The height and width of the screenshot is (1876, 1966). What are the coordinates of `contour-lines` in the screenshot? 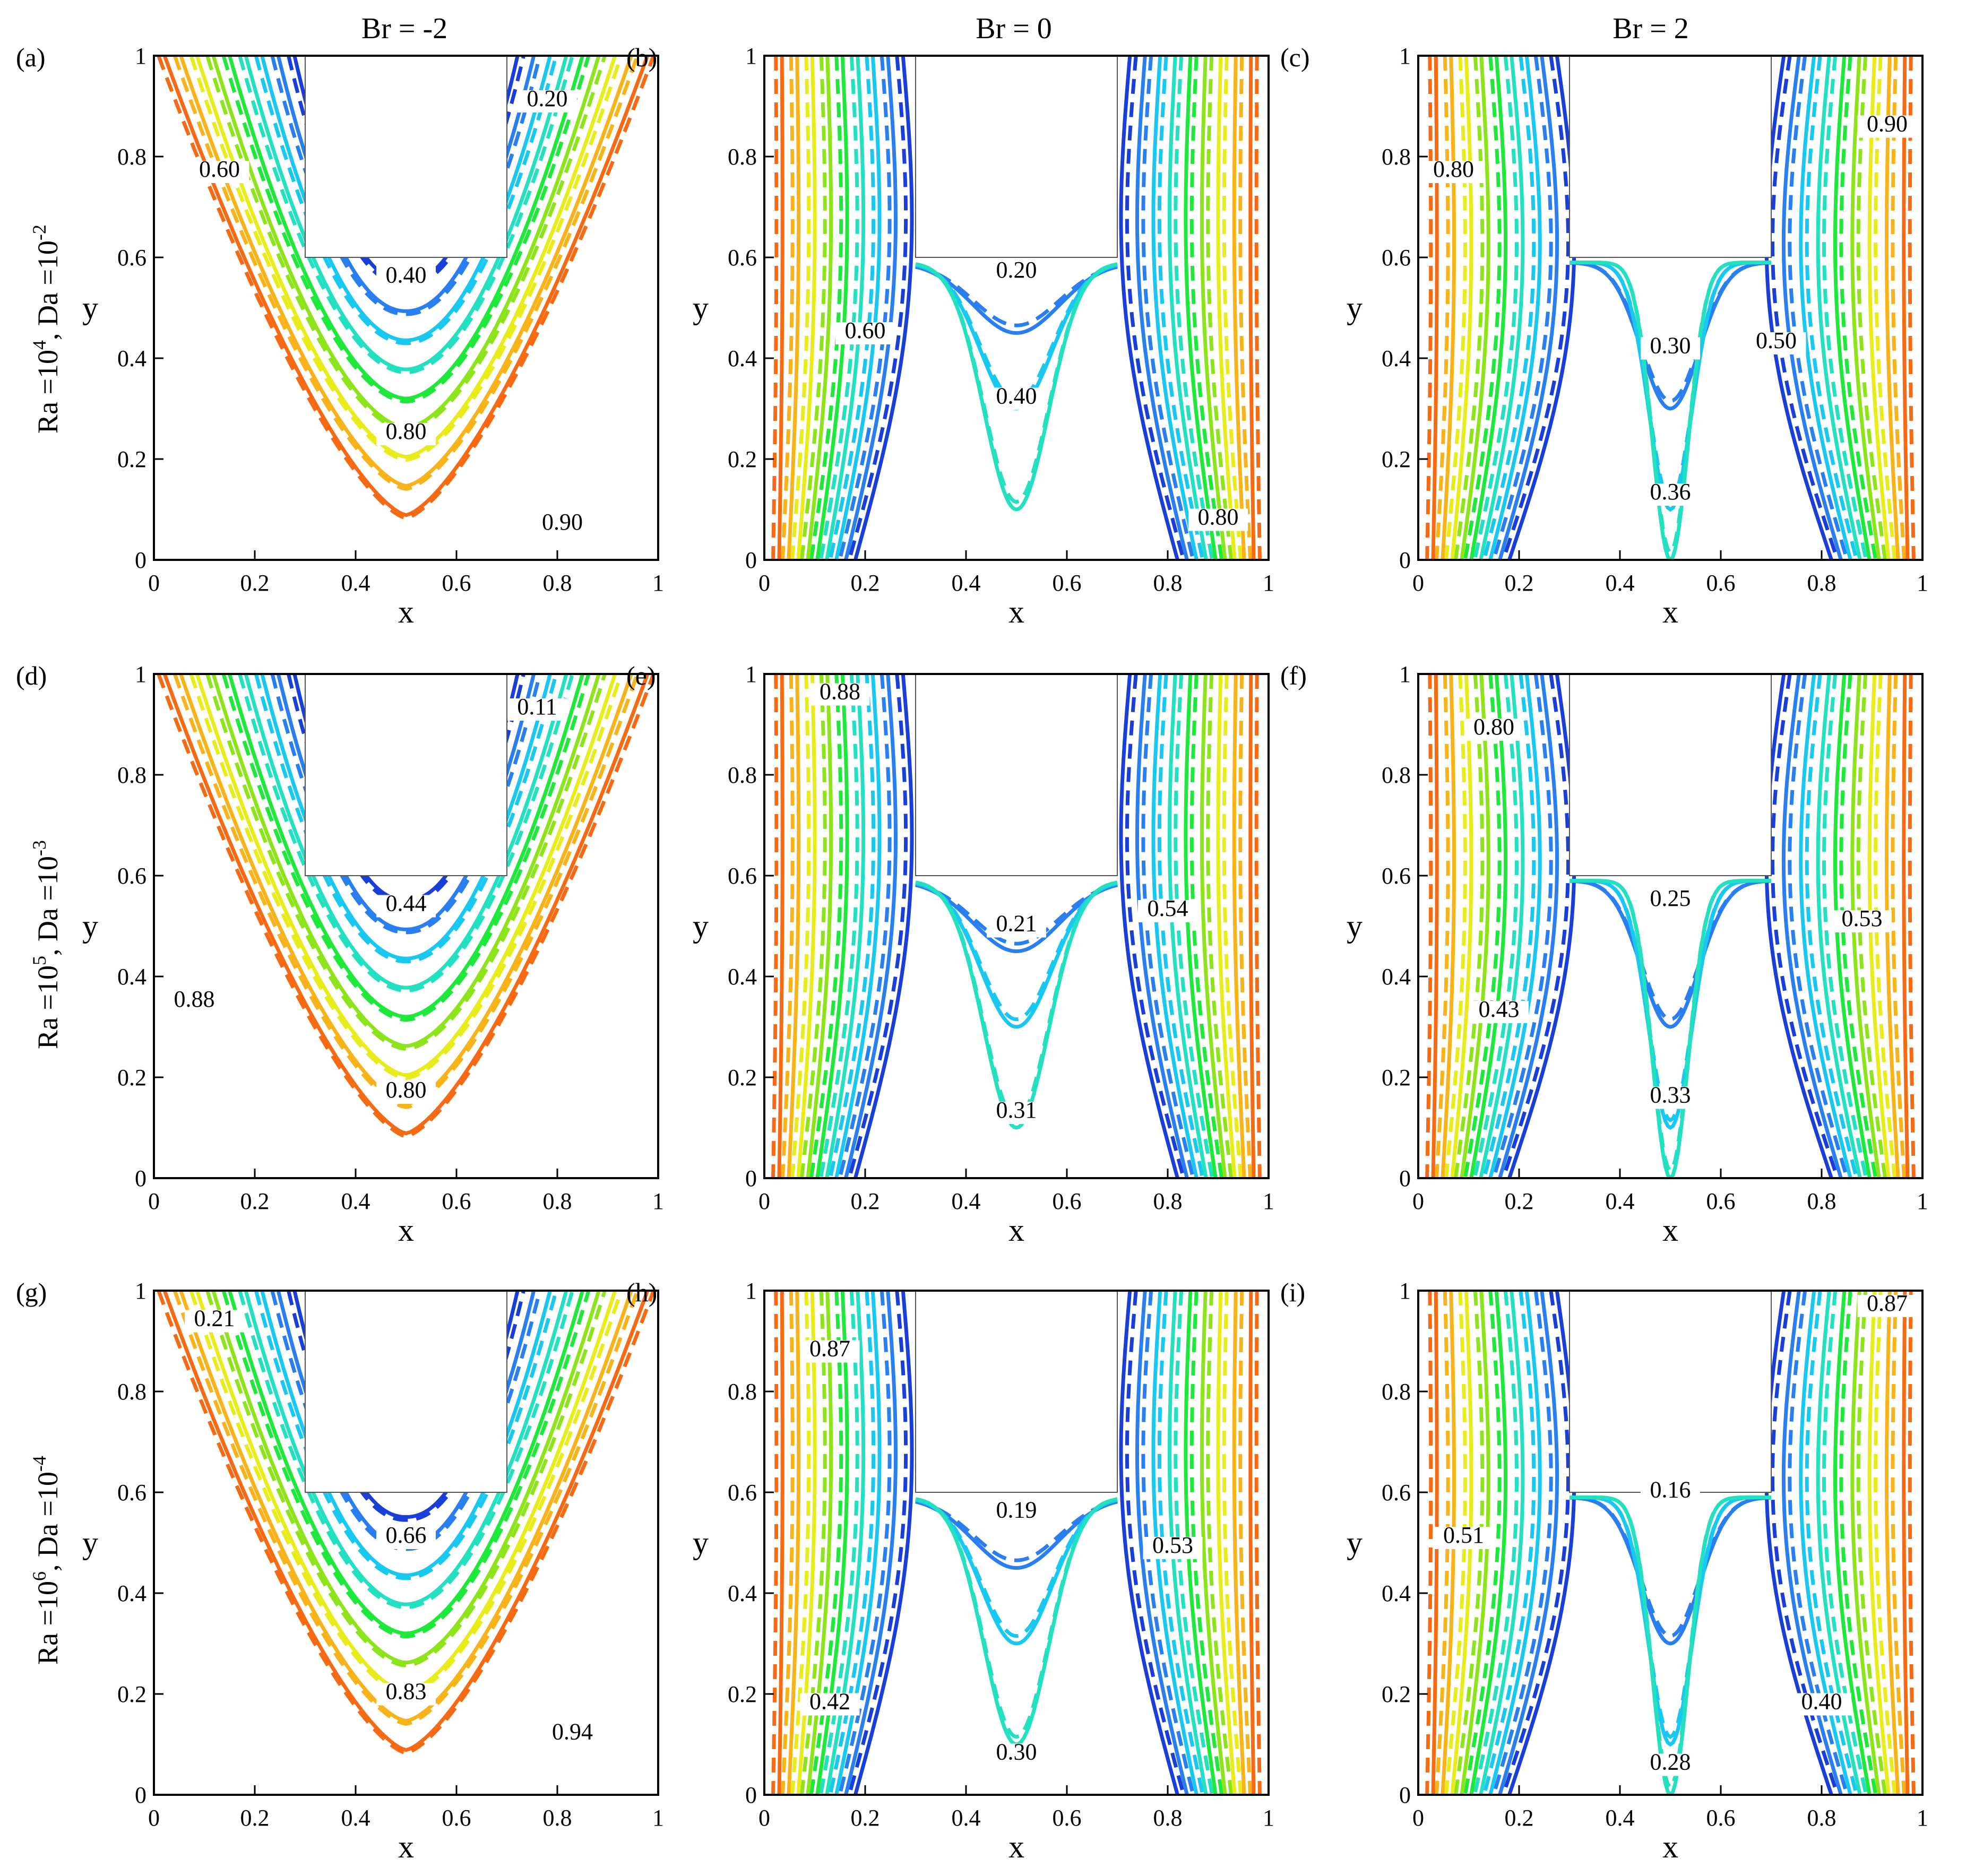 It's located at (406, 288).